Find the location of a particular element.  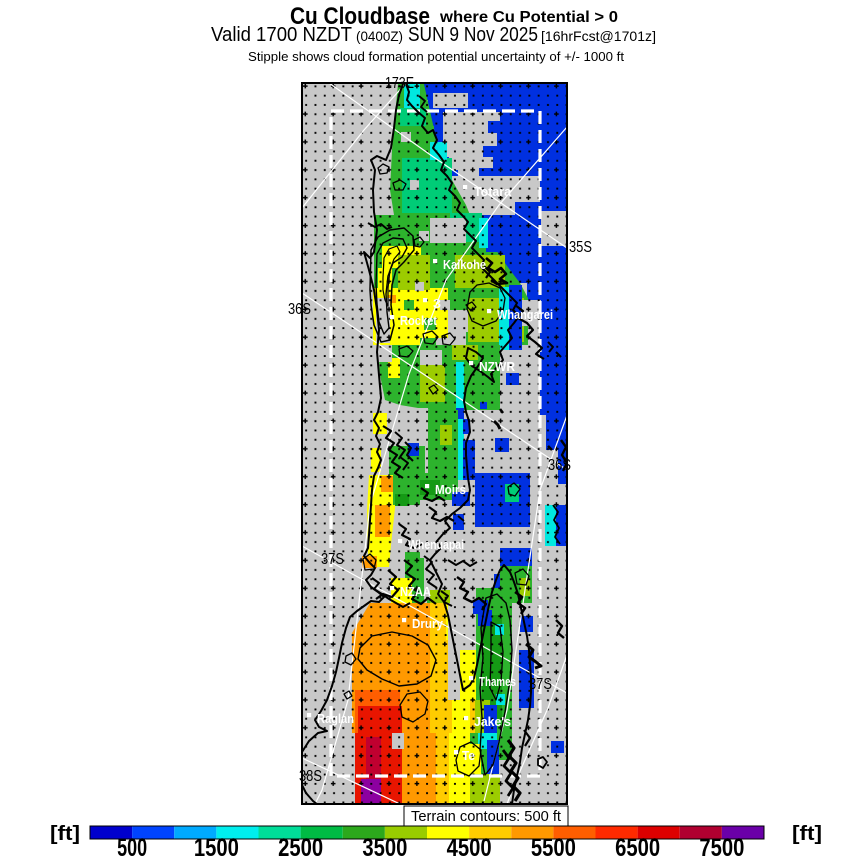

svg-text: 4500 is located at coordinates (469, 847).